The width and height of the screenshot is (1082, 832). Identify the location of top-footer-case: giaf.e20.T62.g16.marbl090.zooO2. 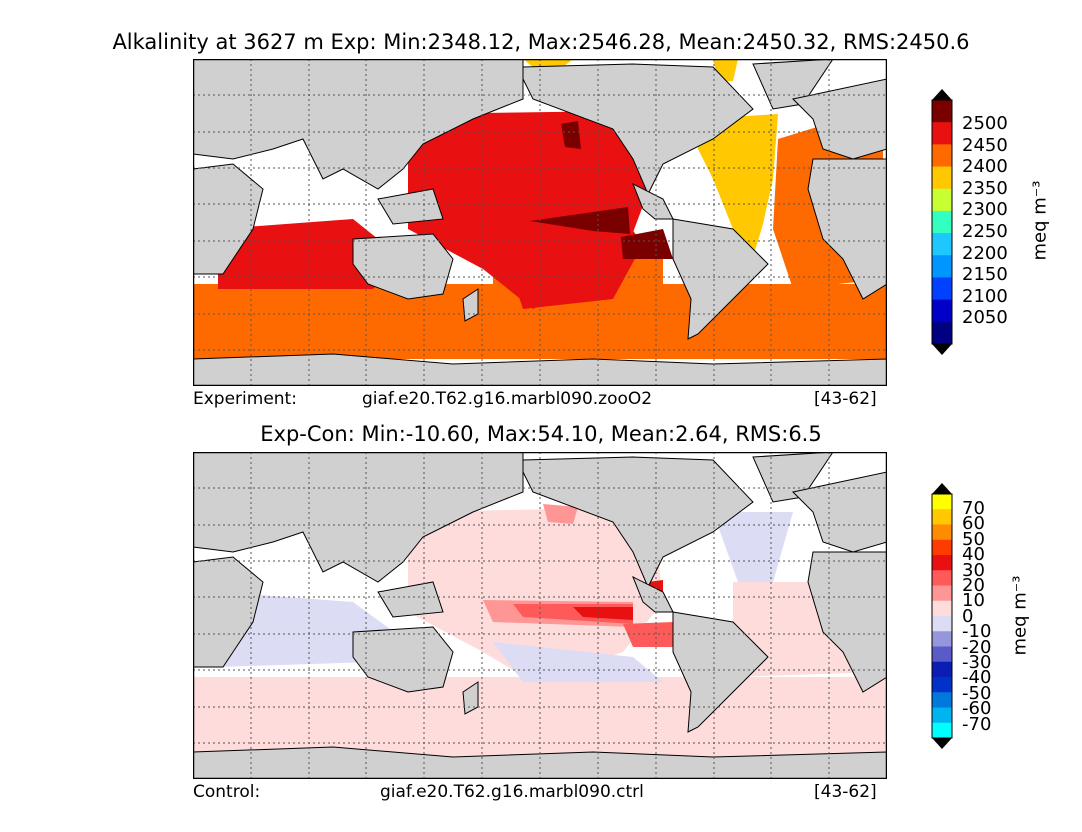
(507, 399).